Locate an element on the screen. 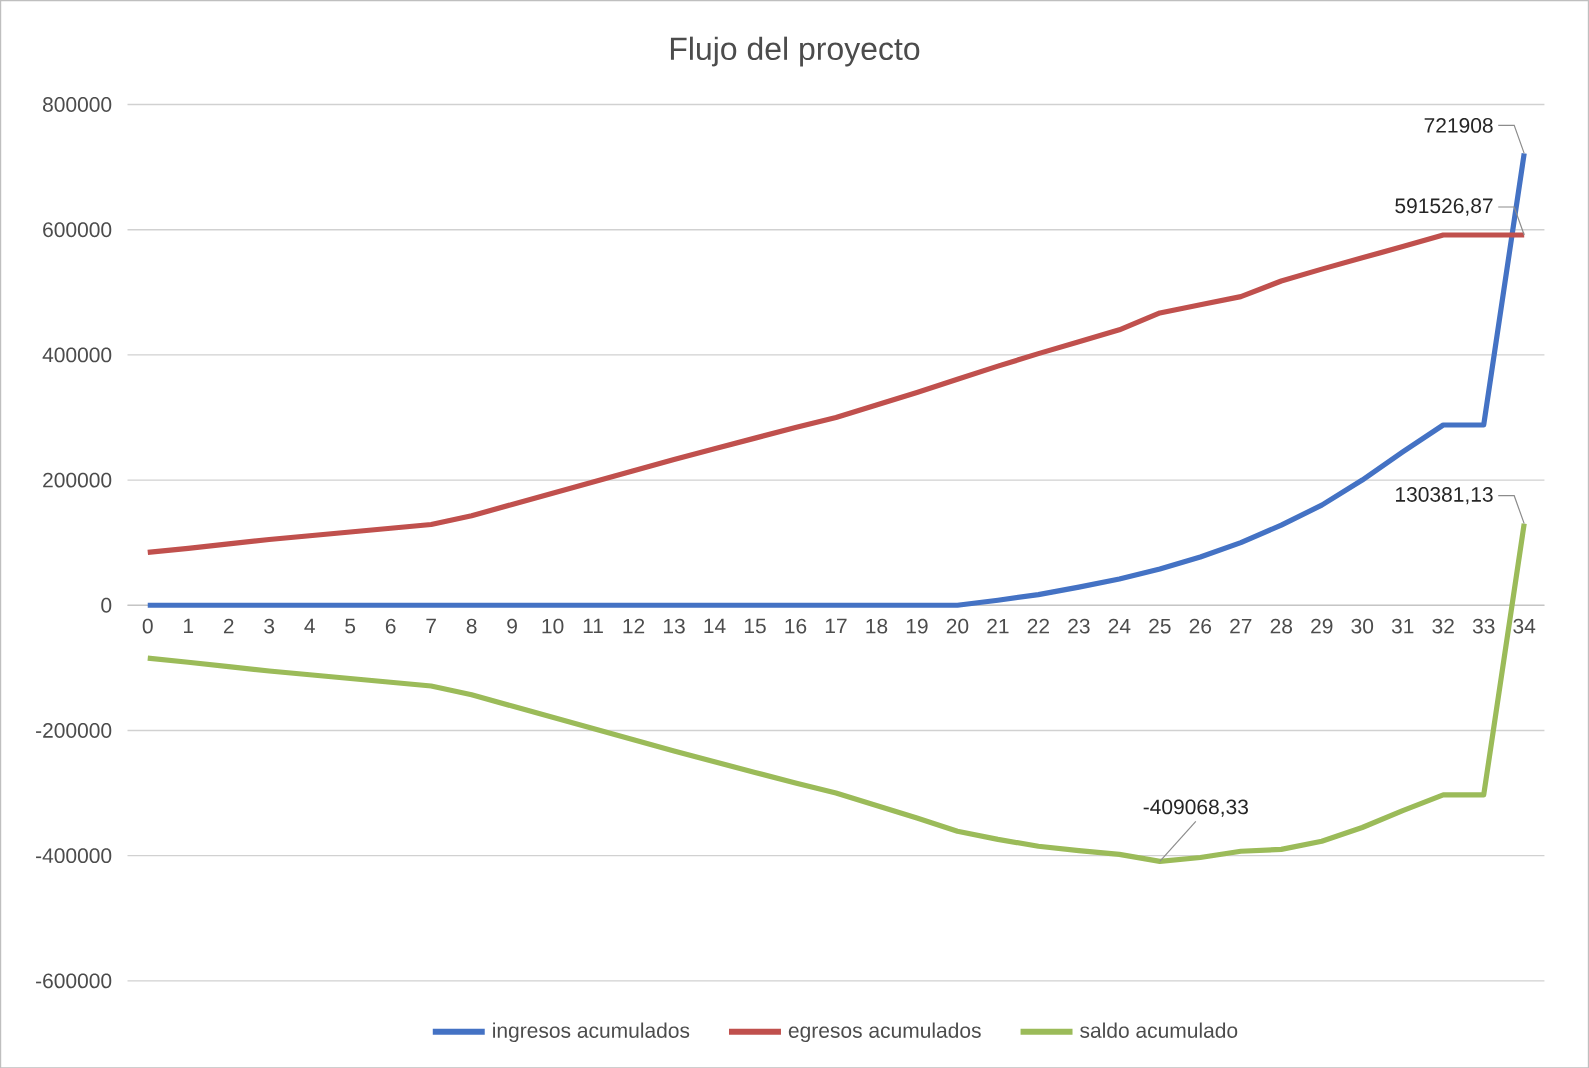 This screenshot has height=1068, width=1589. x-tick-label: 29 is located at coordinates (1322, 626).